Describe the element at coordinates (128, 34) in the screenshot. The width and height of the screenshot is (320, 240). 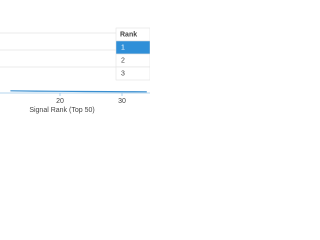
I see `table-header: Rank` at that location.